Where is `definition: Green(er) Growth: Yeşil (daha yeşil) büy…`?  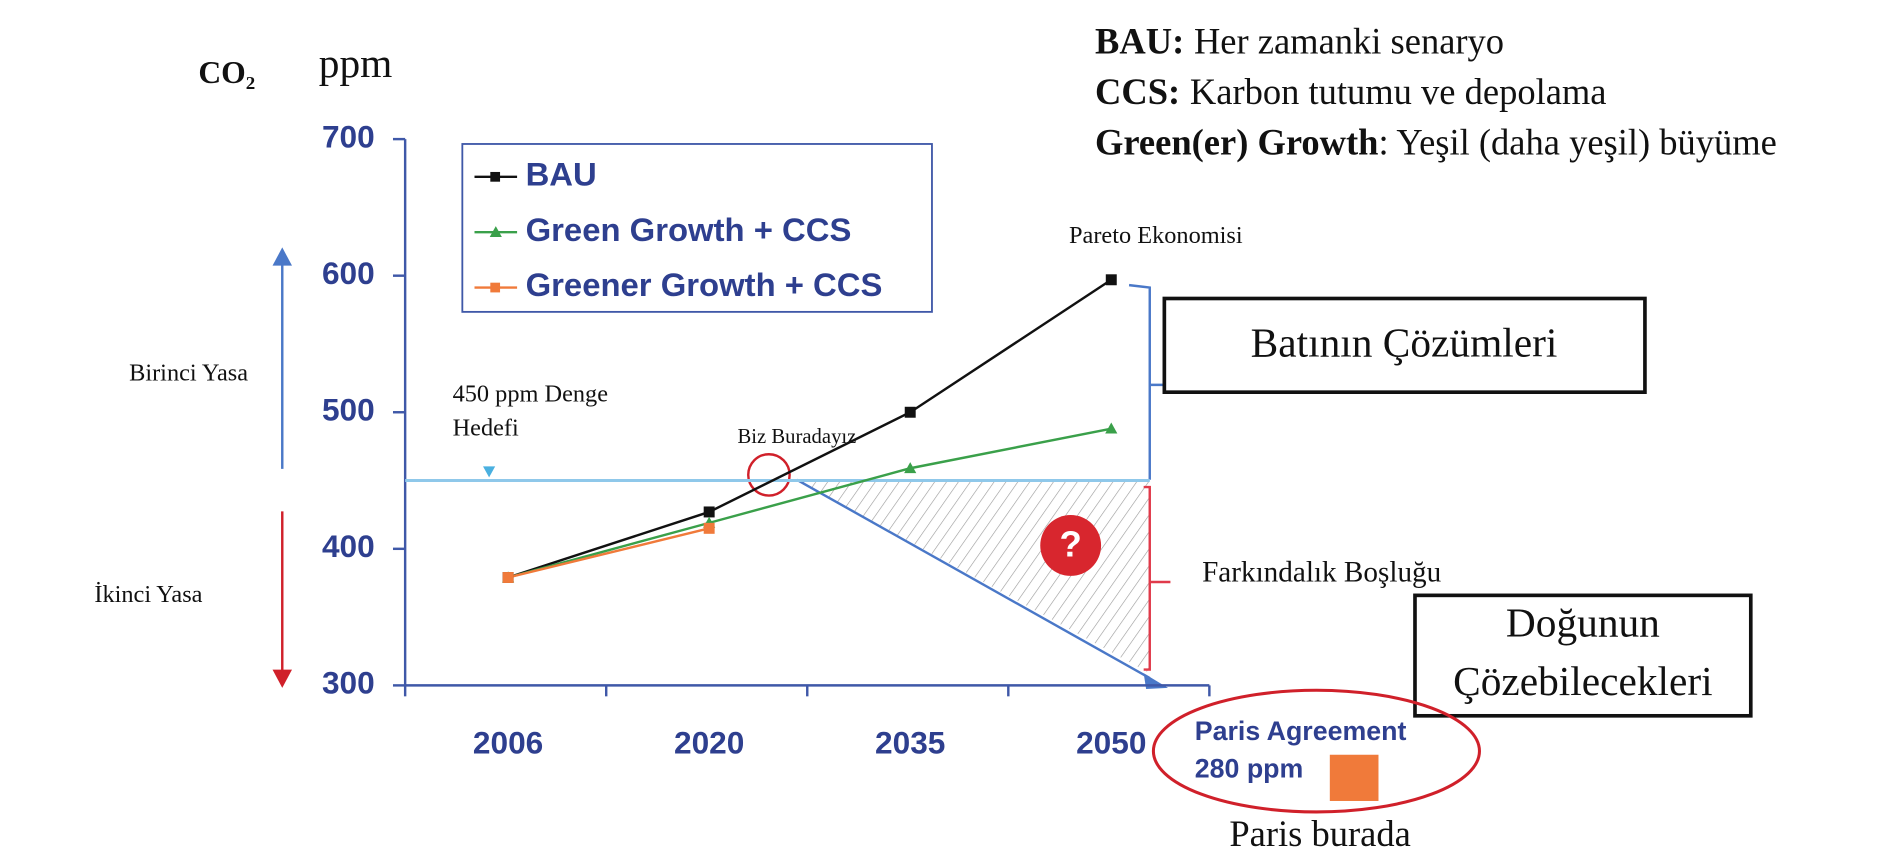 definition: Green(er) Growth: Yeşil (daha yeşil) büy… is located at coordinates (1436, 142).